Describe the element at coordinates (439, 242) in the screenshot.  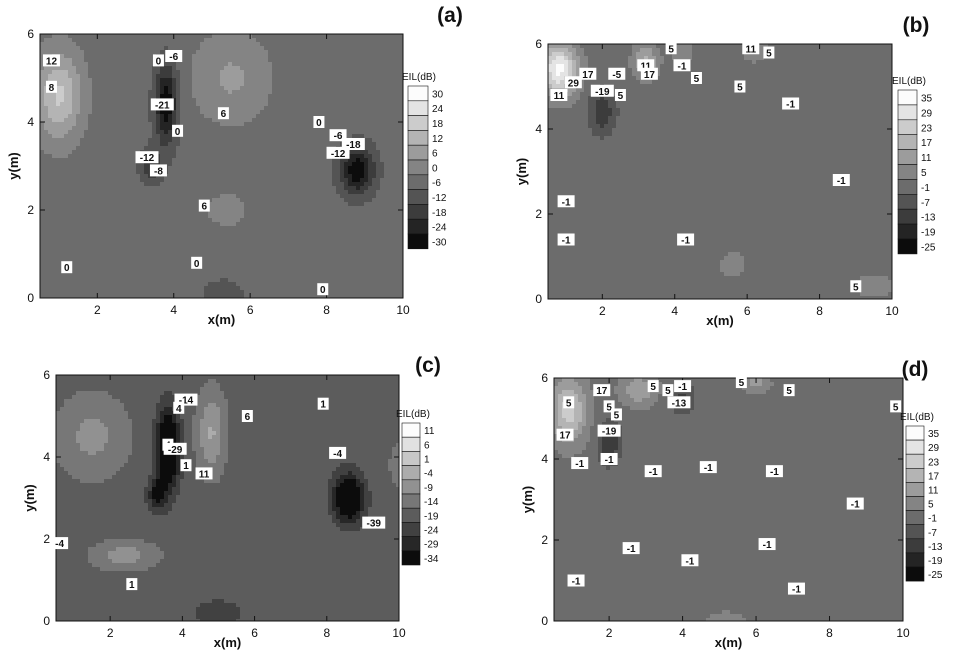
I see `legend-level-label: -30` at that location.